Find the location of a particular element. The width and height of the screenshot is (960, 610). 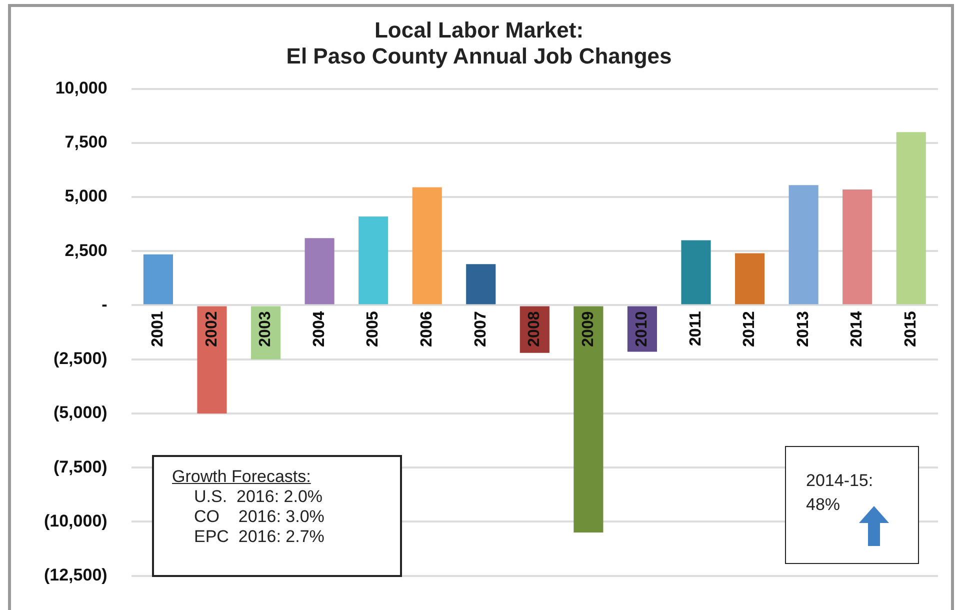

annotation: Growth Forecasts: is located at coordinates (242, 477).